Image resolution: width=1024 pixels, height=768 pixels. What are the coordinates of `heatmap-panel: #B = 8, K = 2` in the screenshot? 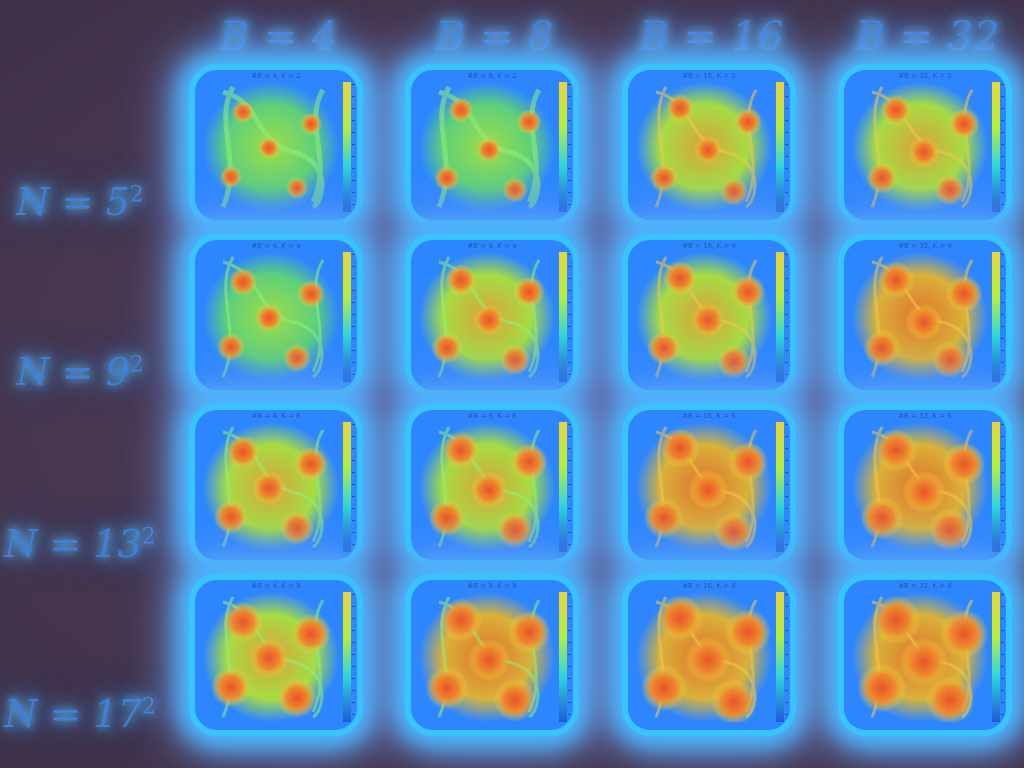 It's located at (492, 145).